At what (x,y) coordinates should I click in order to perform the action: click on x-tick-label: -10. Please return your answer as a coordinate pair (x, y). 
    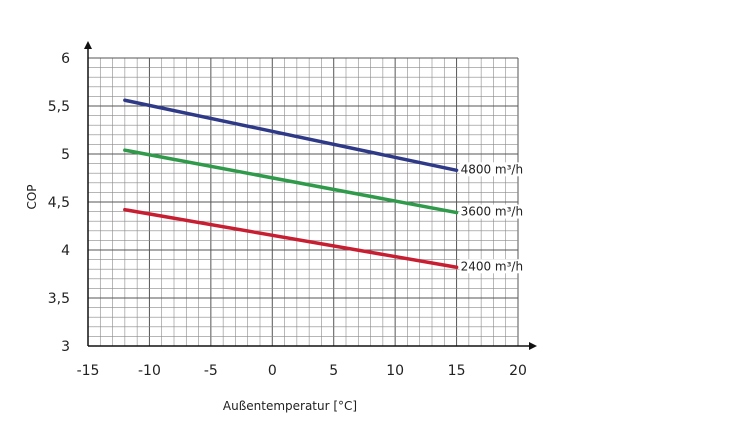
    Looking at the image, I should click on (149, 371).